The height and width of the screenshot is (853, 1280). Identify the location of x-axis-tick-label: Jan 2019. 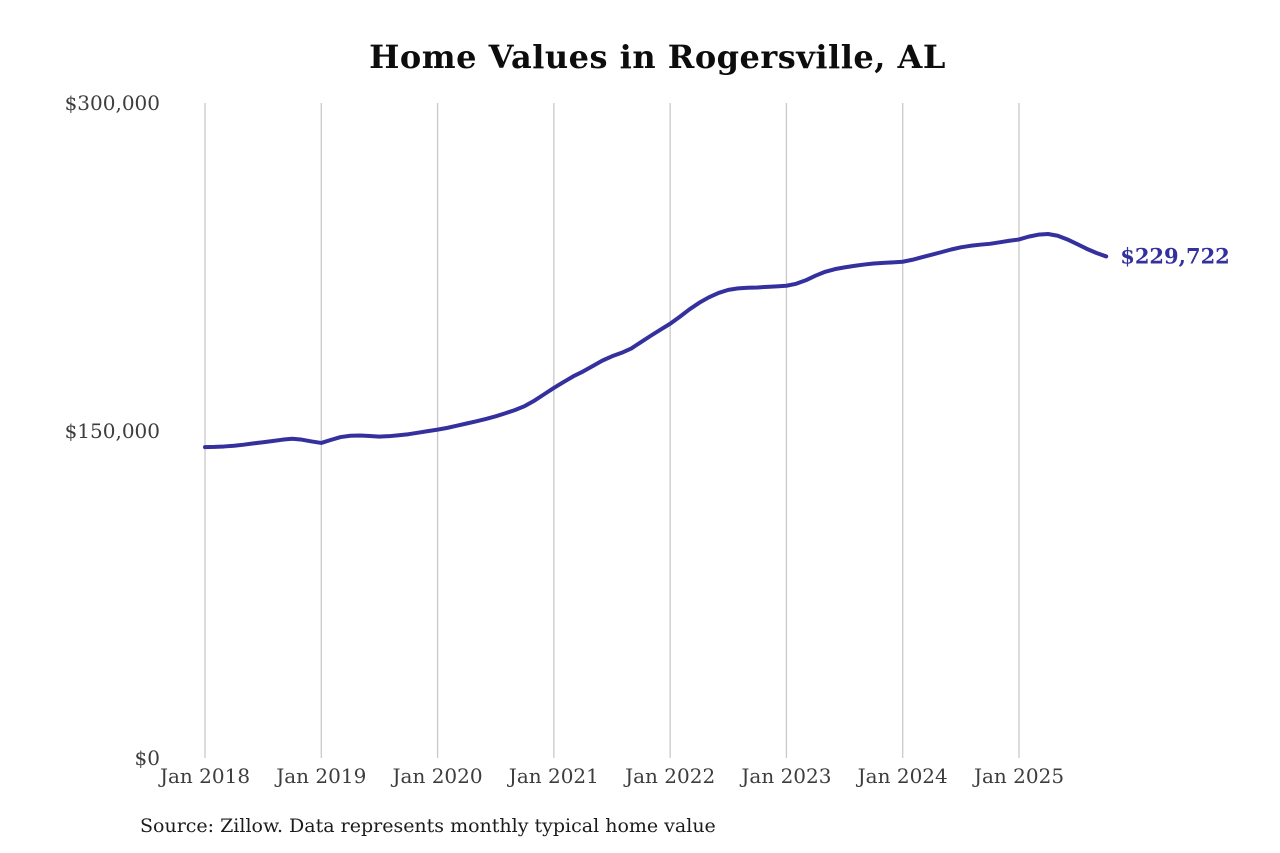
(321, 776).